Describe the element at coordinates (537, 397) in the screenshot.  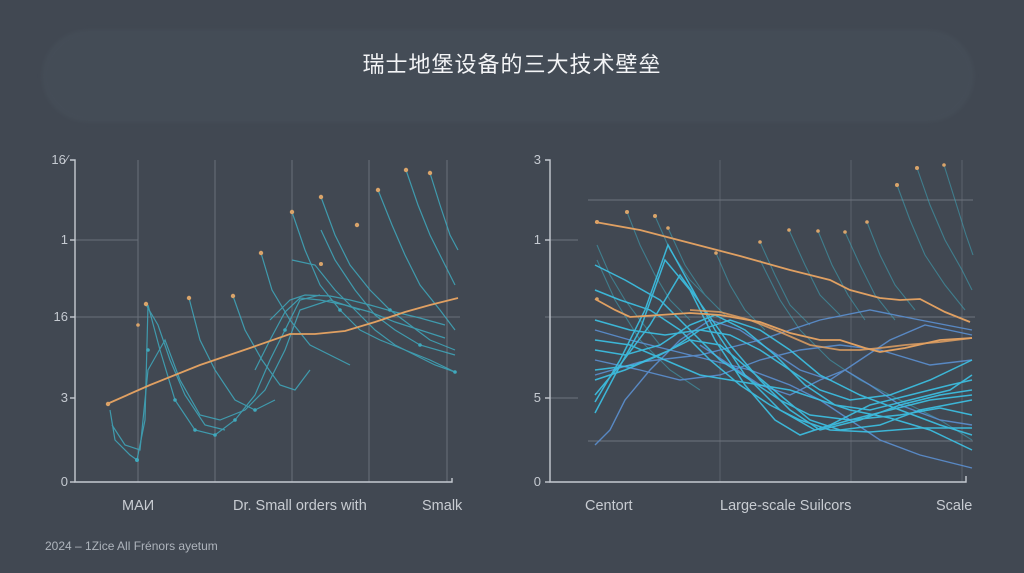
I see `right-ytick-2: 5` at that location.